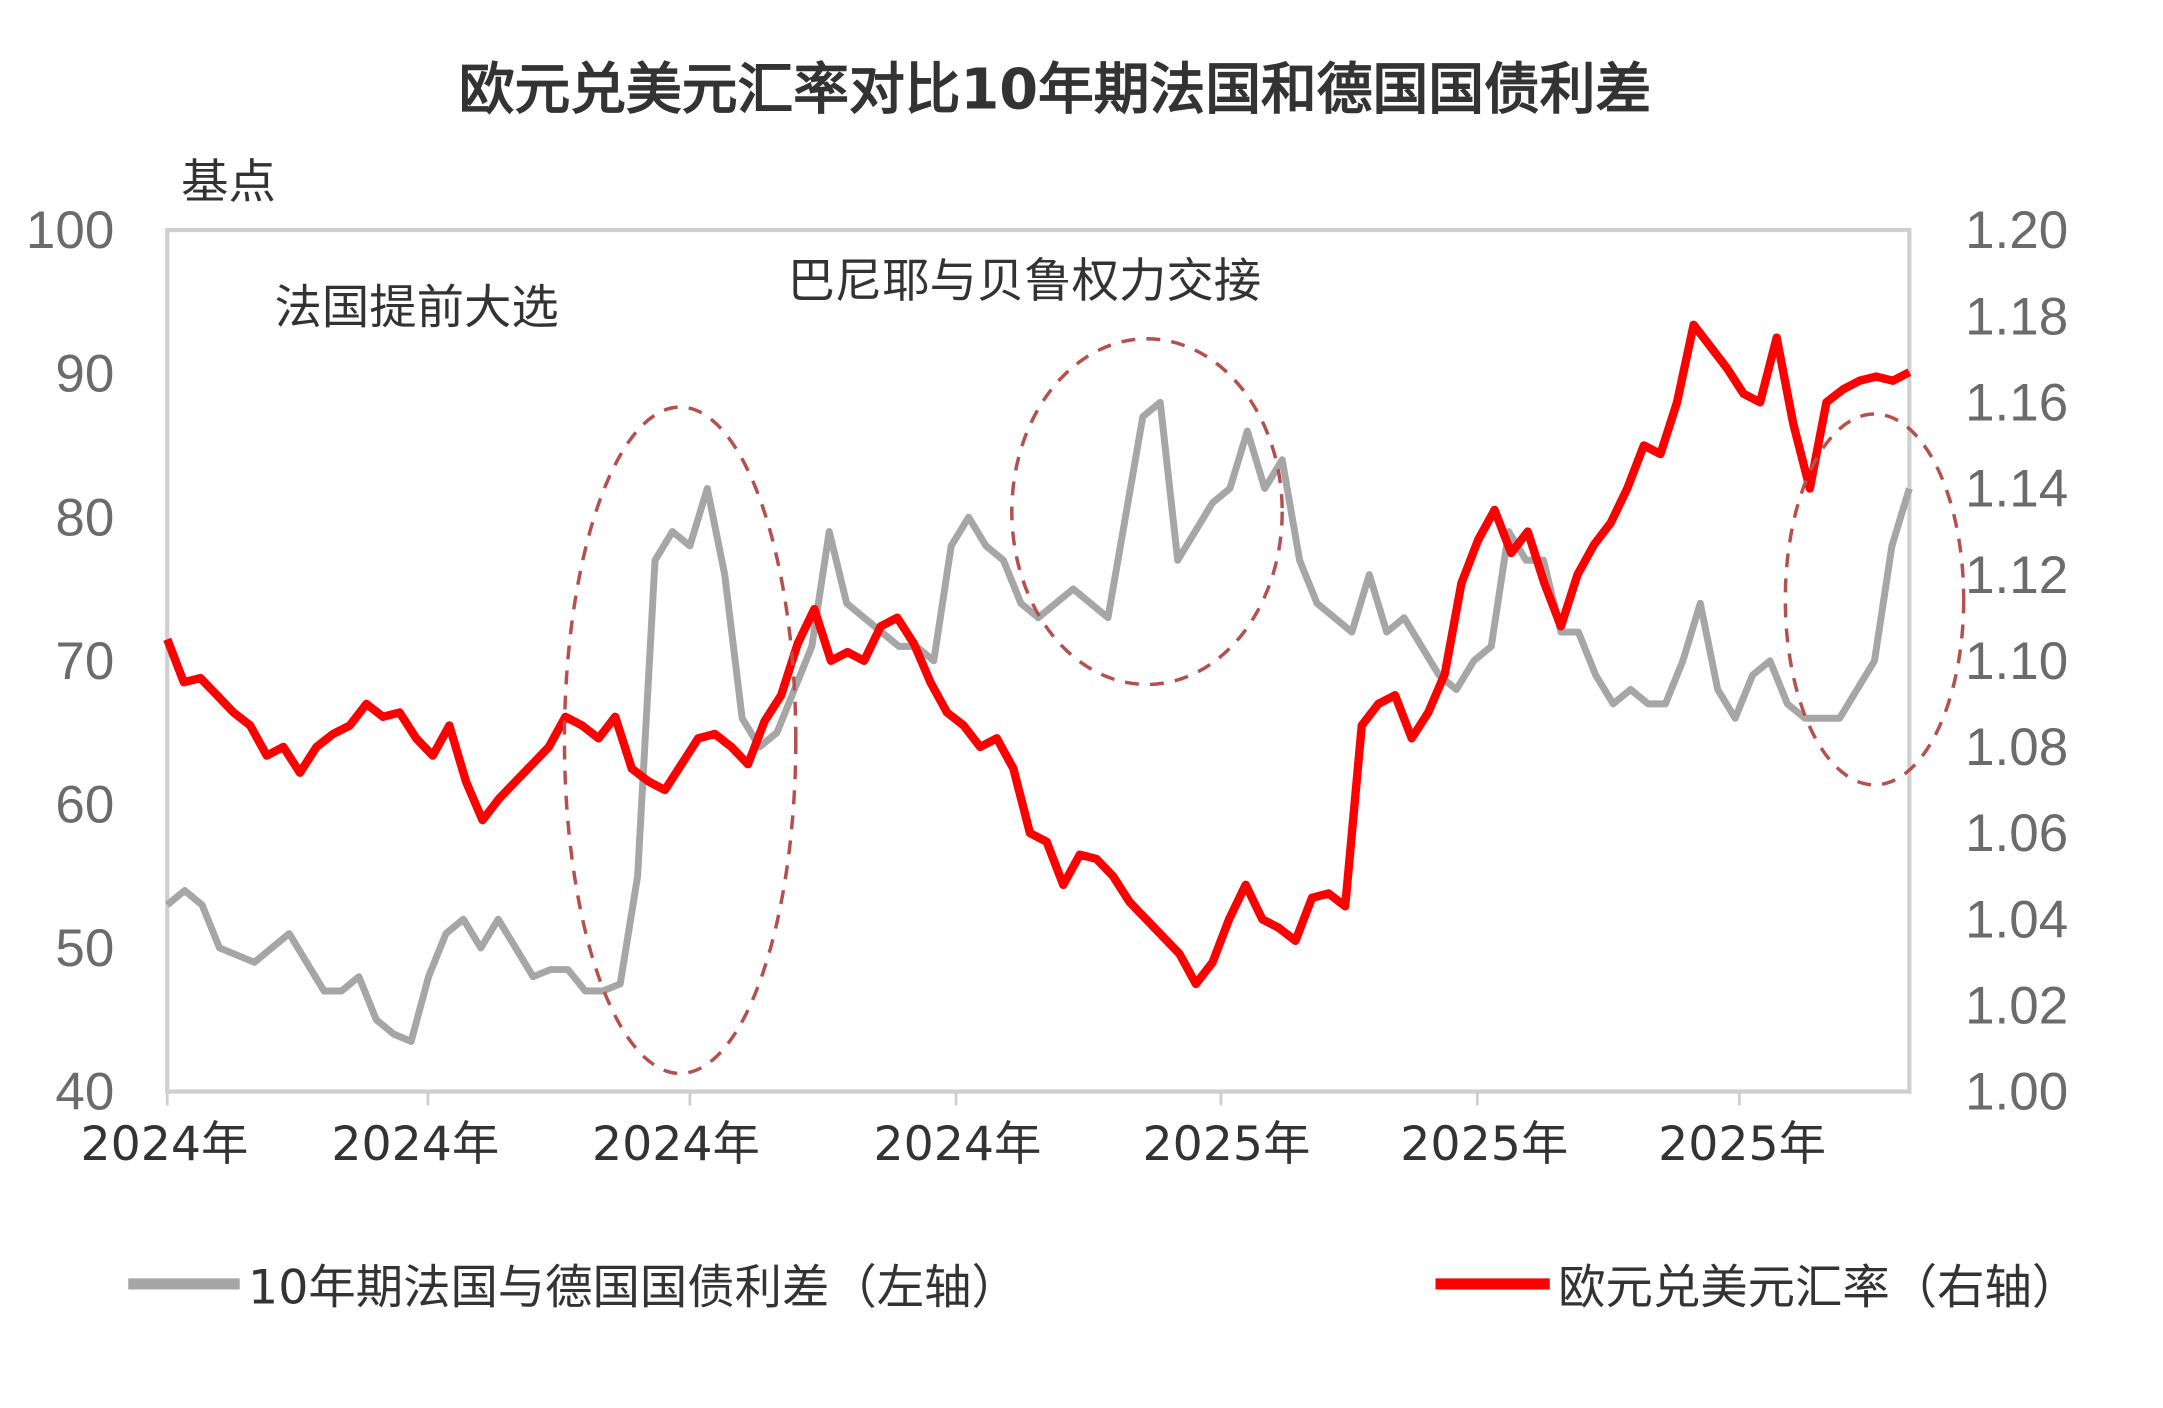 The height and width of the screenshot is (1408, 2163). I want to click on y-right-tick-label: 1.18, so click(2016, 316).